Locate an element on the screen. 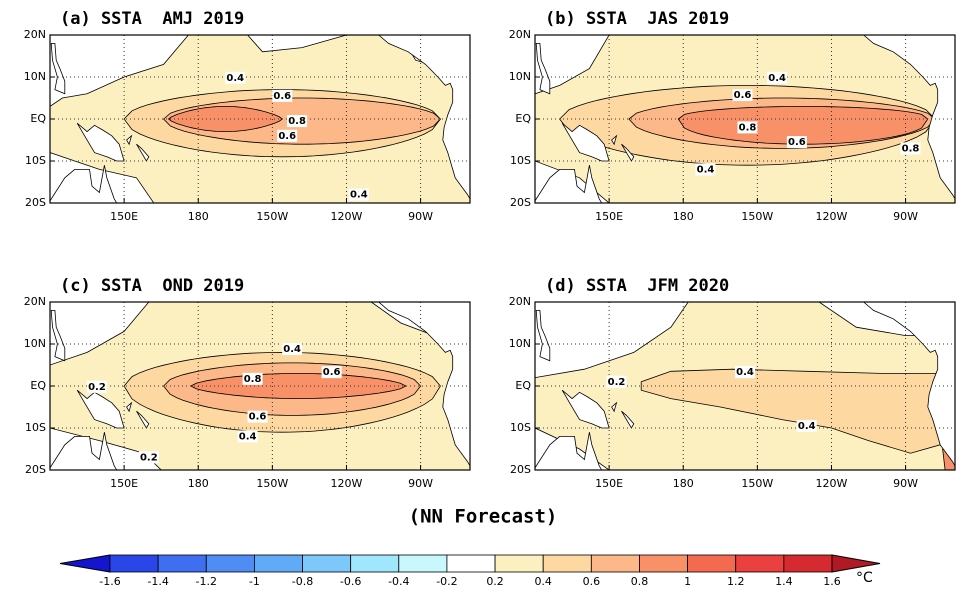 The image size is (967, 603). colorbar-tick-label: 1 is located at coordinates (687, 581).